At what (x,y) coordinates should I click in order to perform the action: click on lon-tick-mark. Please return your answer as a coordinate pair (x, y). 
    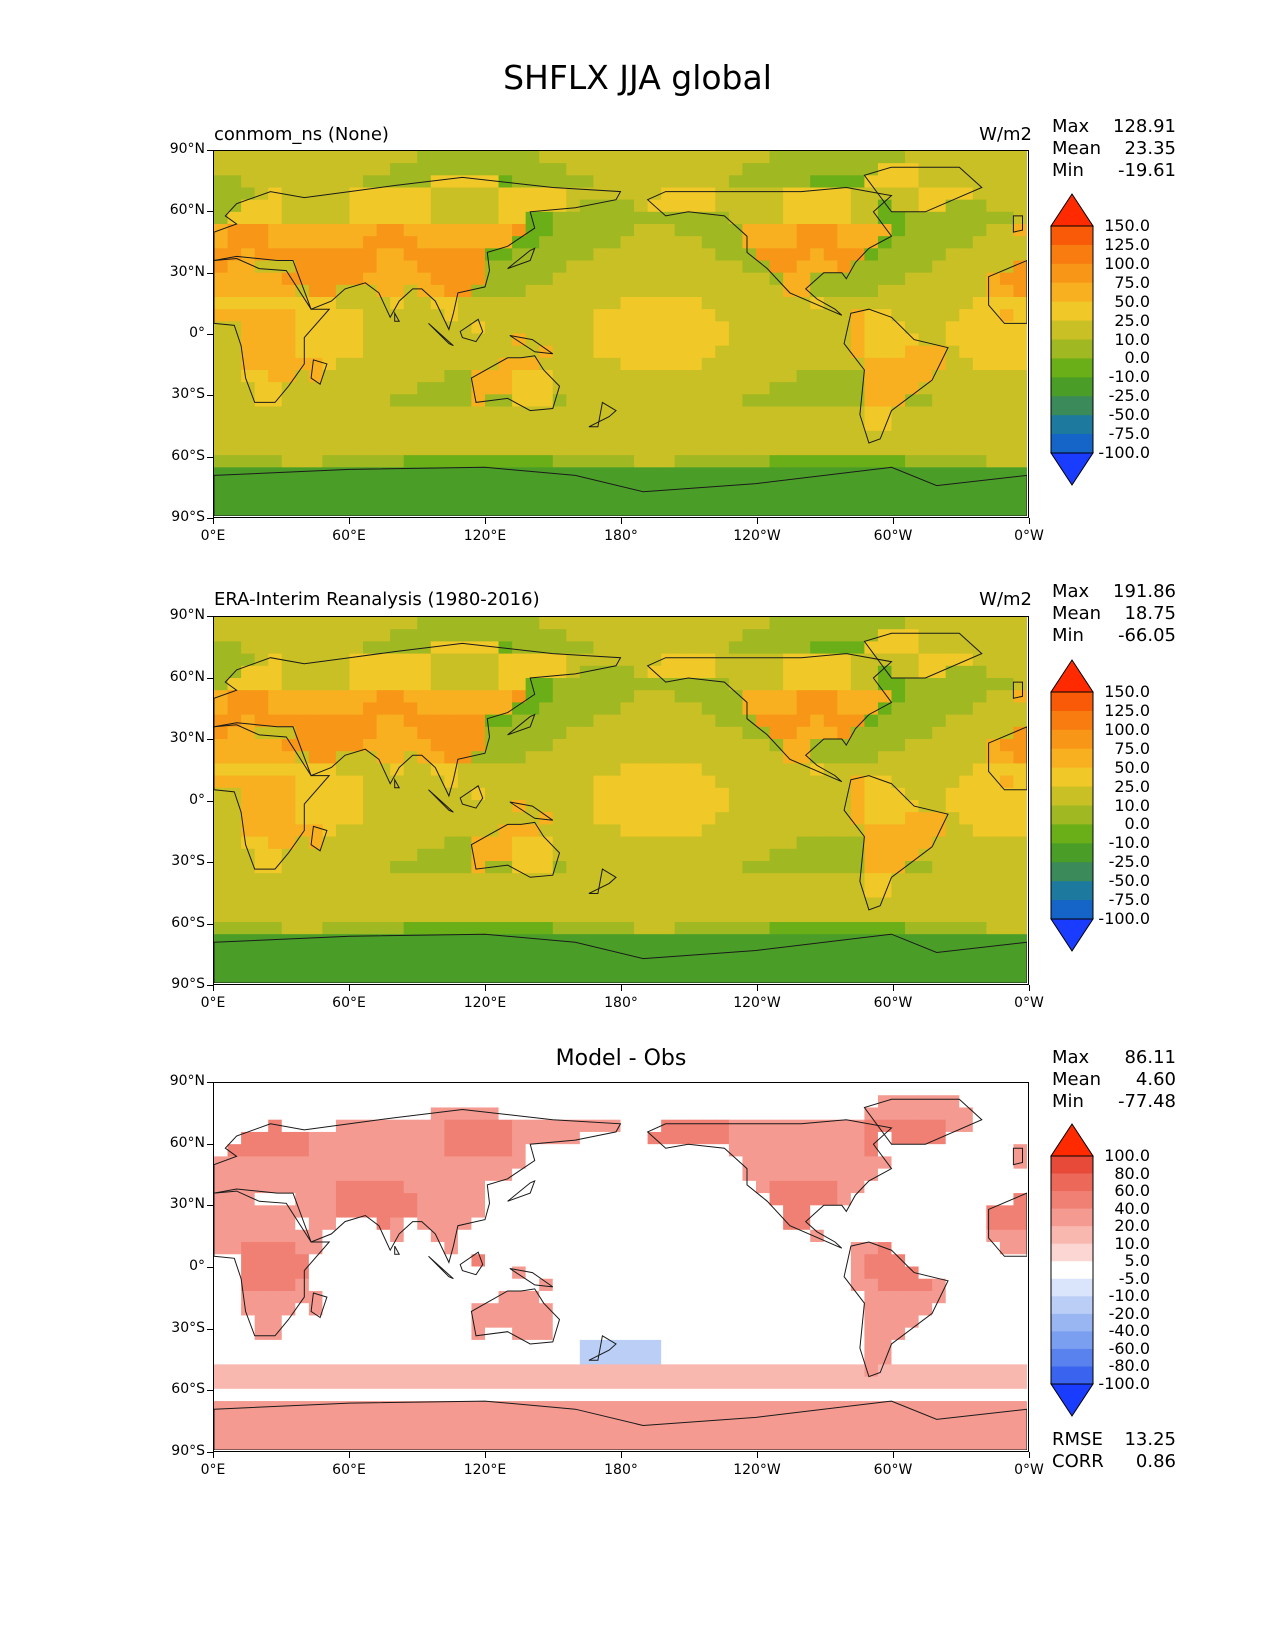
    Looking at the image, I should click on (349, 521).